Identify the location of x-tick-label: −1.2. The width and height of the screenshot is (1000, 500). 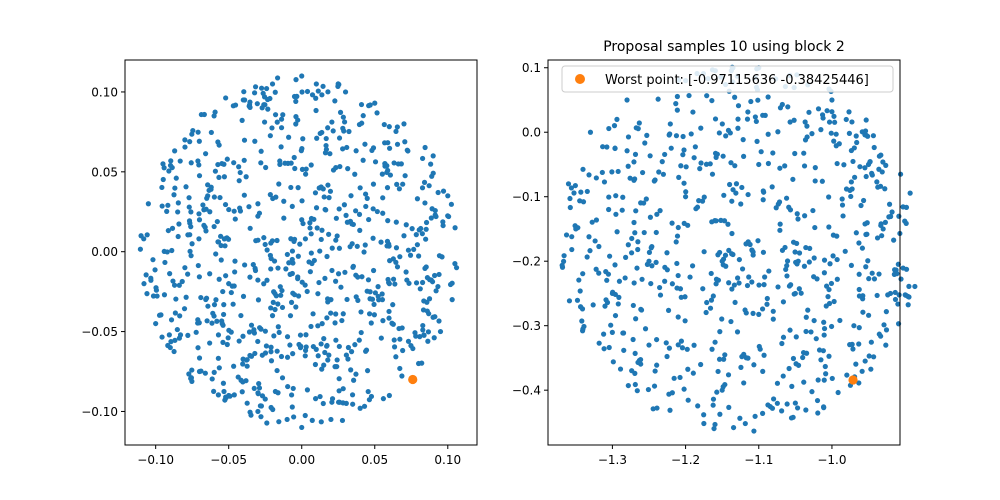
(685, 460).